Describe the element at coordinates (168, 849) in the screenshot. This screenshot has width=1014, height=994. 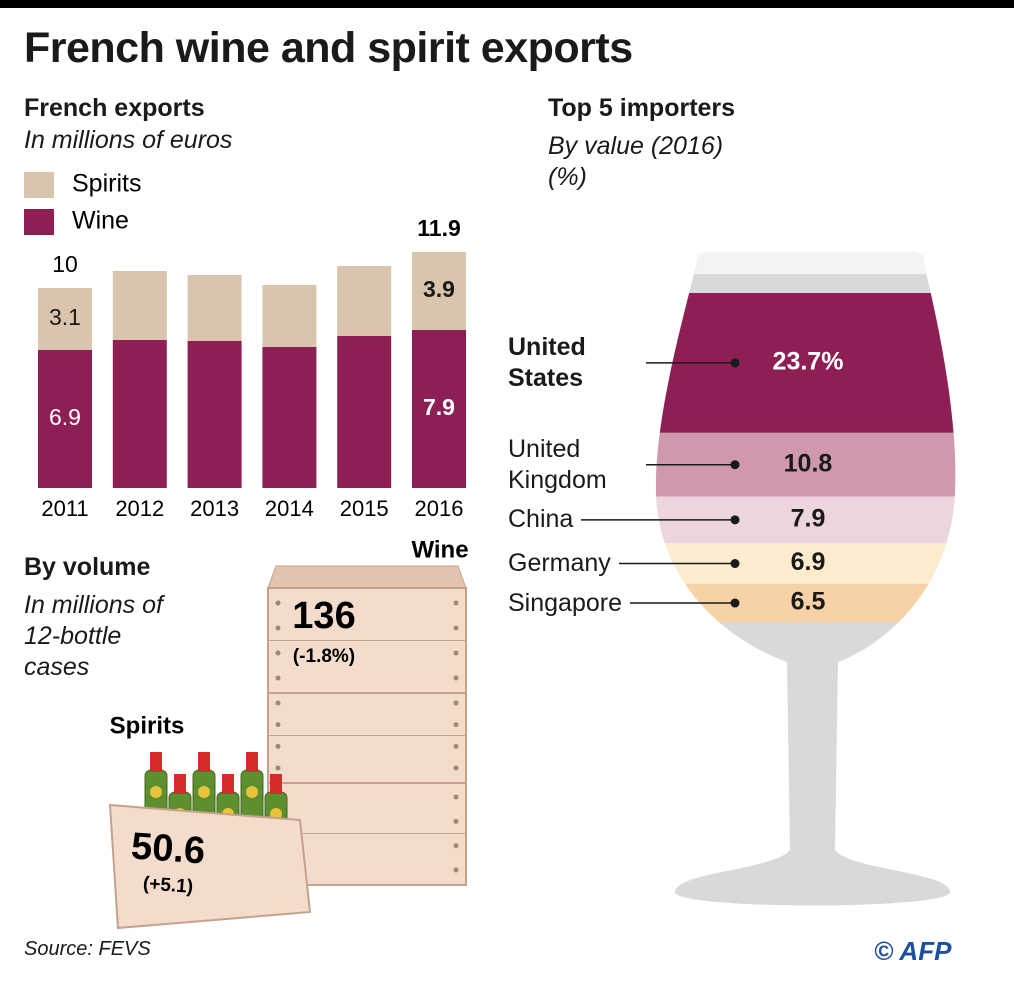
I see `value-label: 50.6` at that location.